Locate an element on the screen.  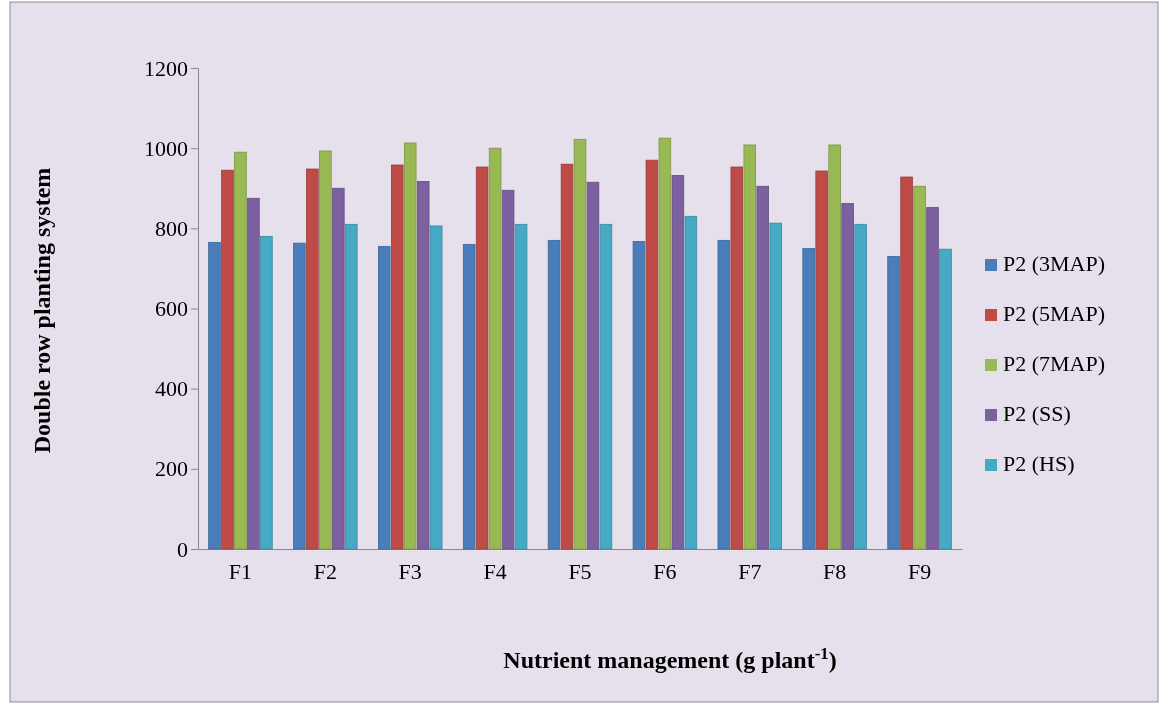
x-tick-label: F7 is located at coordinates (750, 571).